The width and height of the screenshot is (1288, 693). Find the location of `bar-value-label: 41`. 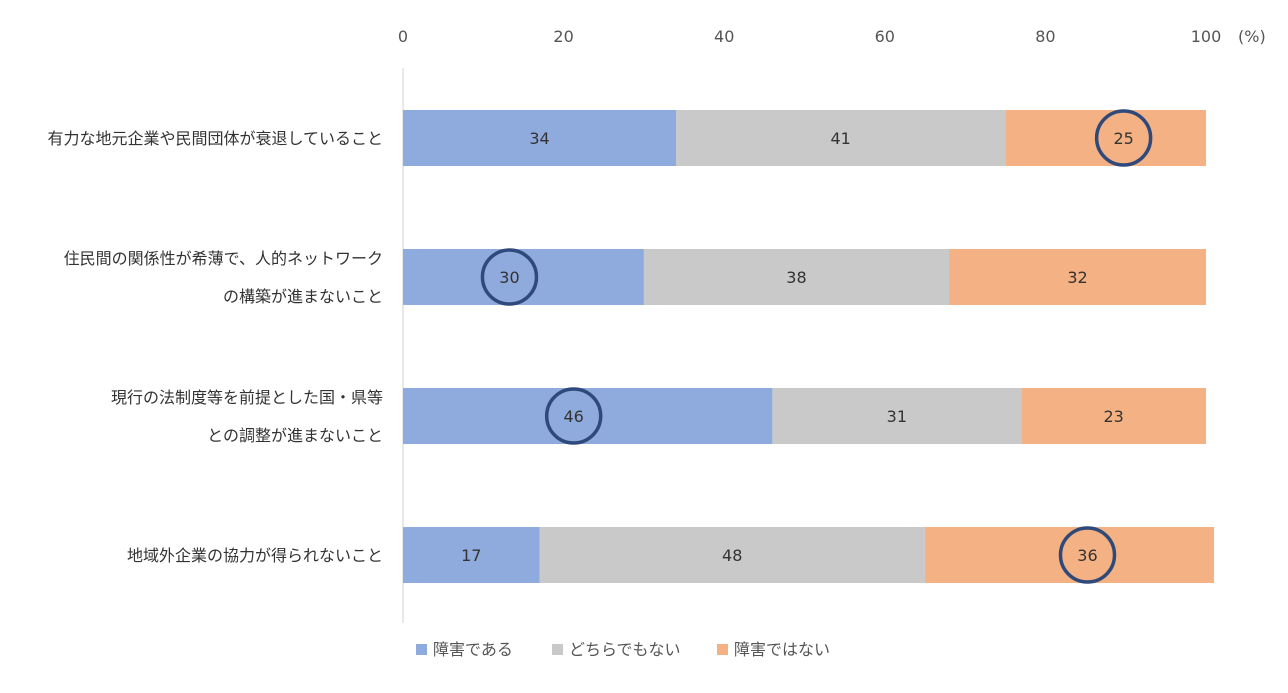

bar-value-label: 41 is located at coordinates (840, 138).